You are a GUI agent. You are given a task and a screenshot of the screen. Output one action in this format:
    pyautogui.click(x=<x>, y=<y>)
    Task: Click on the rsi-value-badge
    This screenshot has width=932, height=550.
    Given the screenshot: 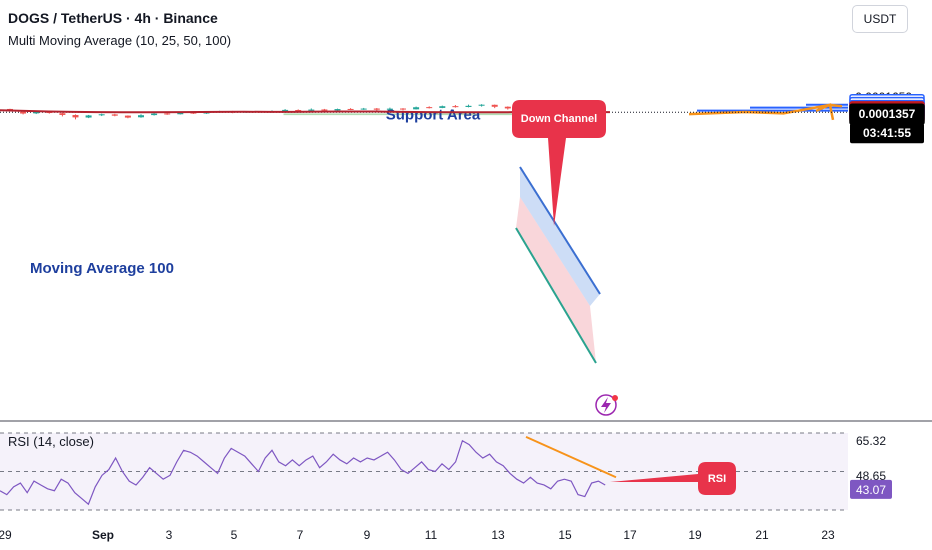 What is the action you would take?
    pyautogui.click(x=871, y=489)
    